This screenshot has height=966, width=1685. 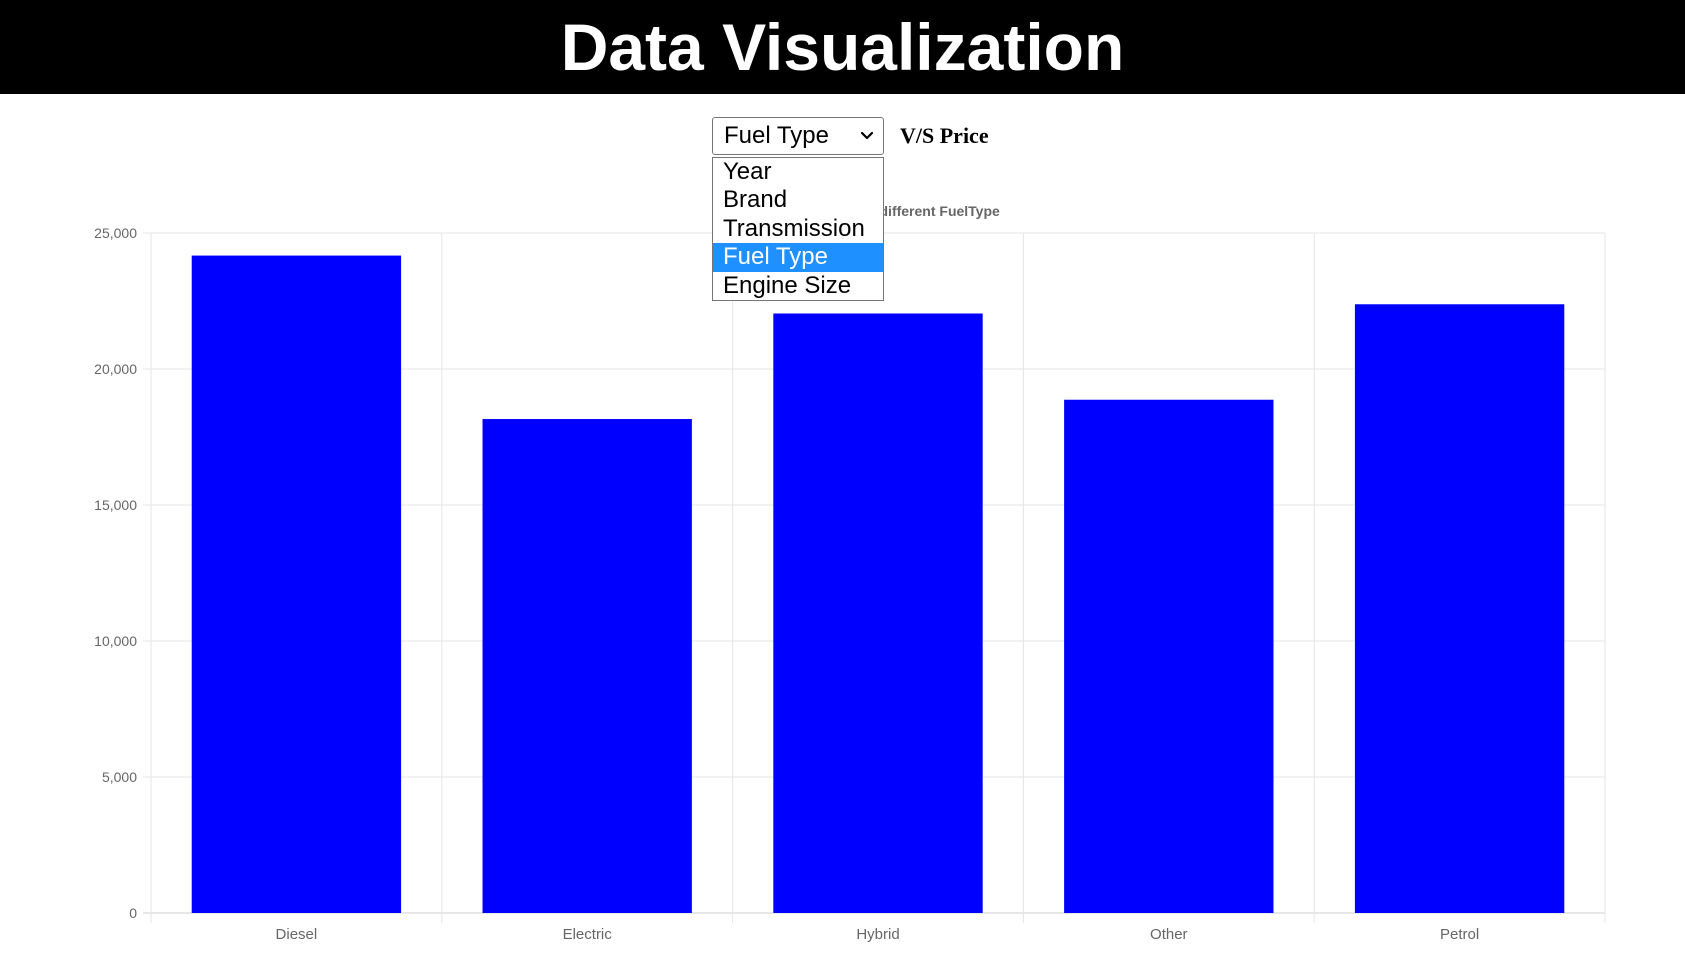 I want to click on option-transmission: Transmission, so click(x=794, y=228).